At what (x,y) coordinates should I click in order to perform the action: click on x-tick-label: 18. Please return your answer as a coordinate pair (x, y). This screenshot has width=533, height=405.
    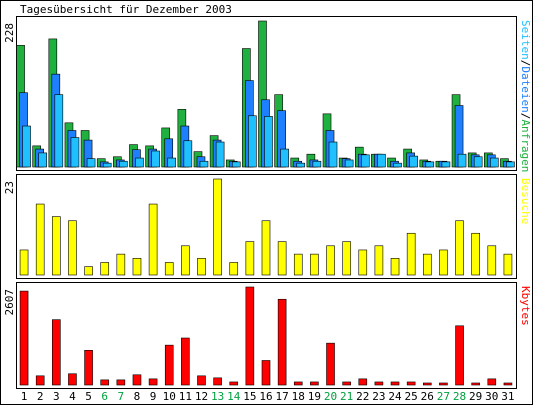
    Looking at the image, I should click on (298, 396).